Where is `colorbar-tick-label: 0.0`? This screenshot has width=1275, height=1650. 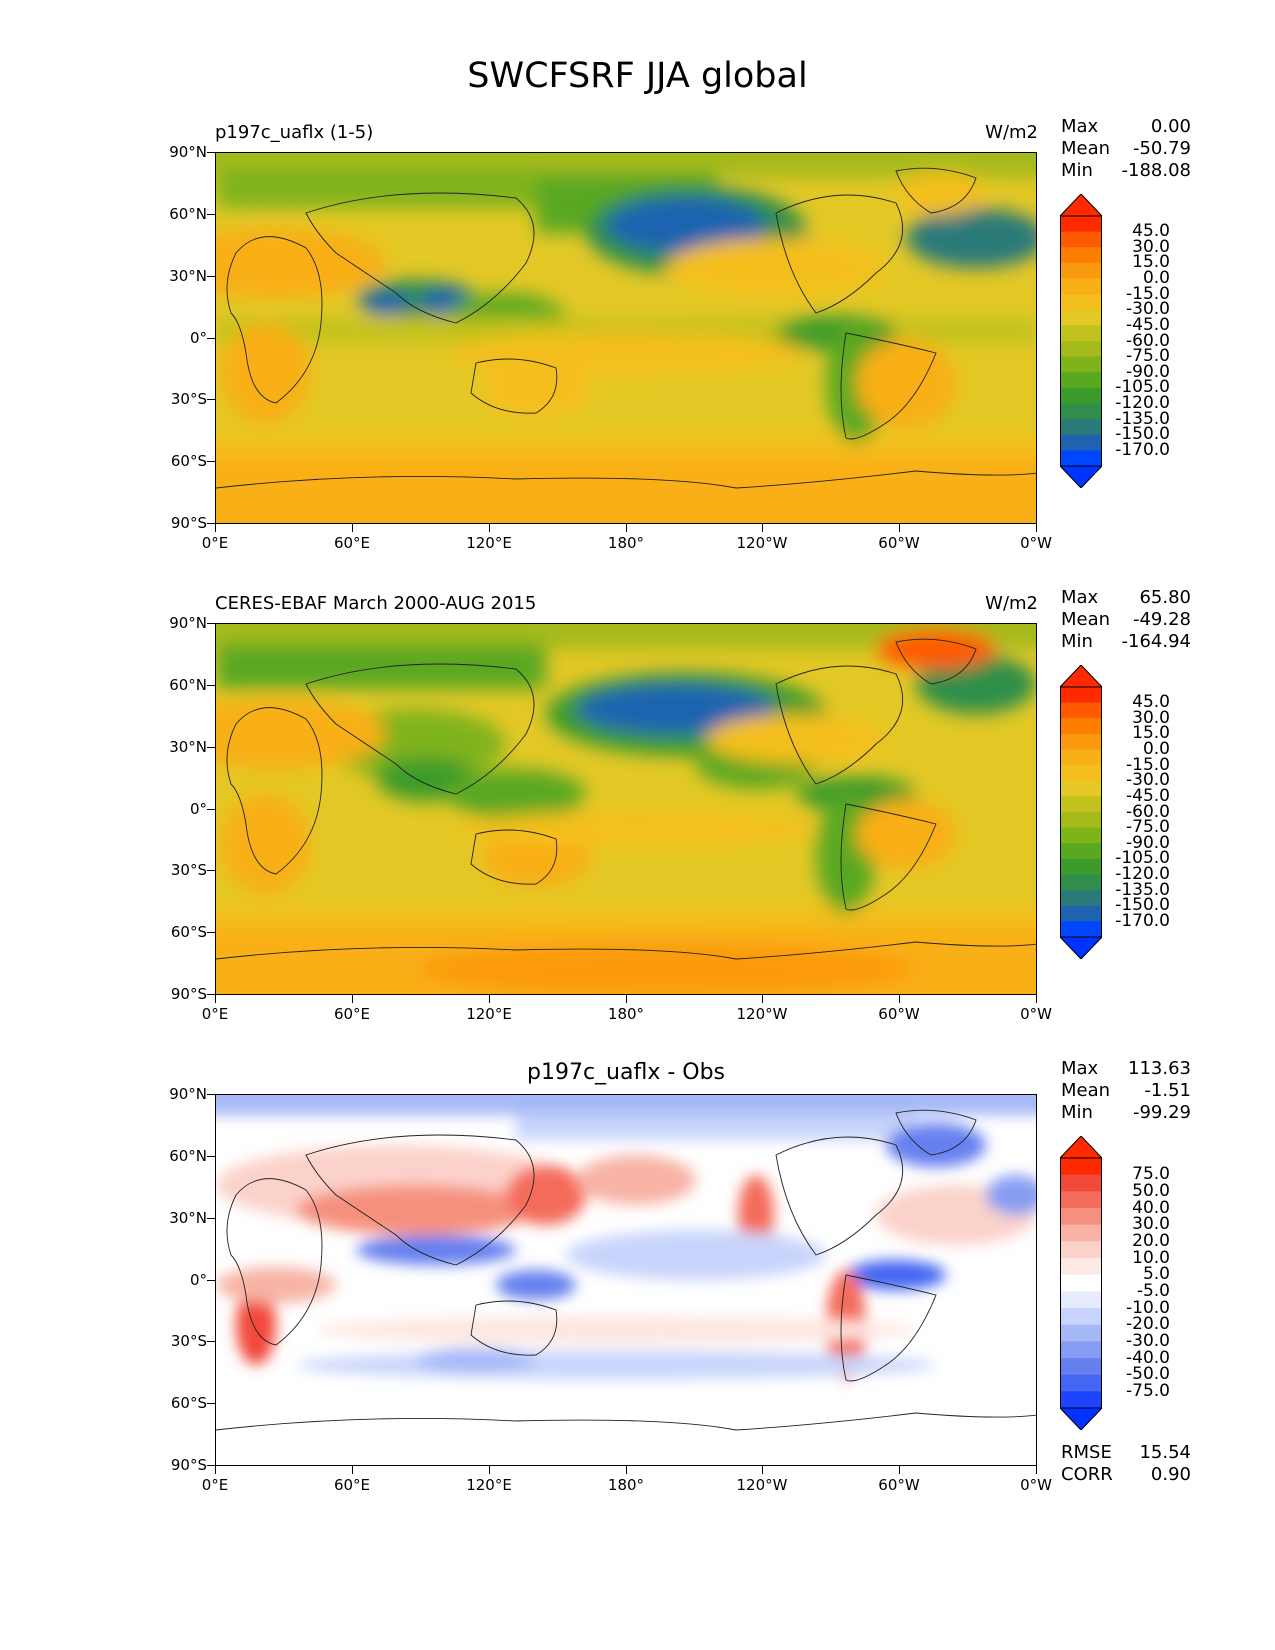
colorbar-tick-label: 0.0 is located at coordinates (1156, 278).